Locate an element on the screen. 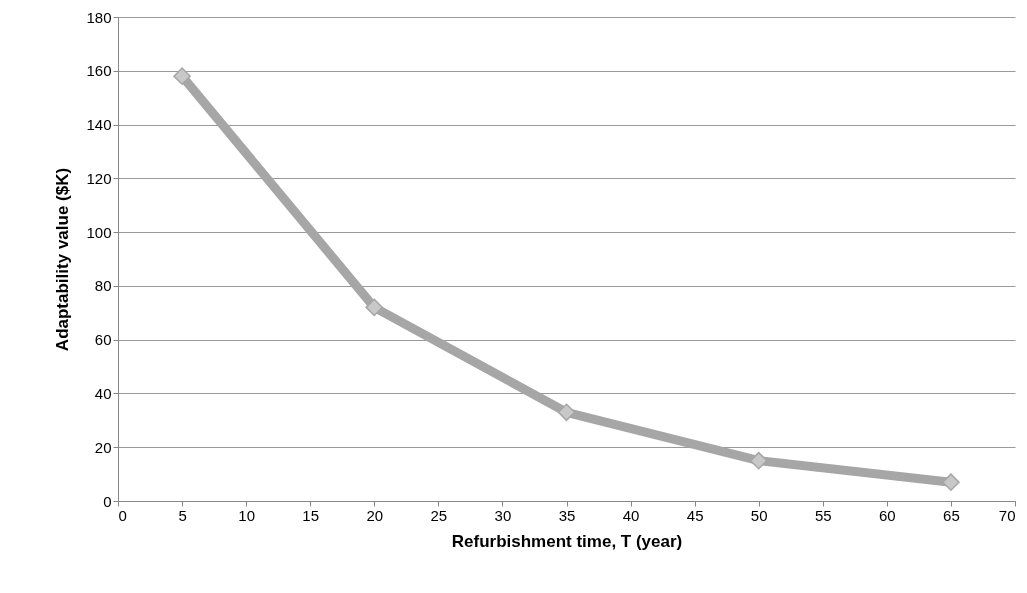 The height and width of the screenshot is (593, 1027). y-axis-title: Adaptability value ($K) is located at coordinates (63, 259).